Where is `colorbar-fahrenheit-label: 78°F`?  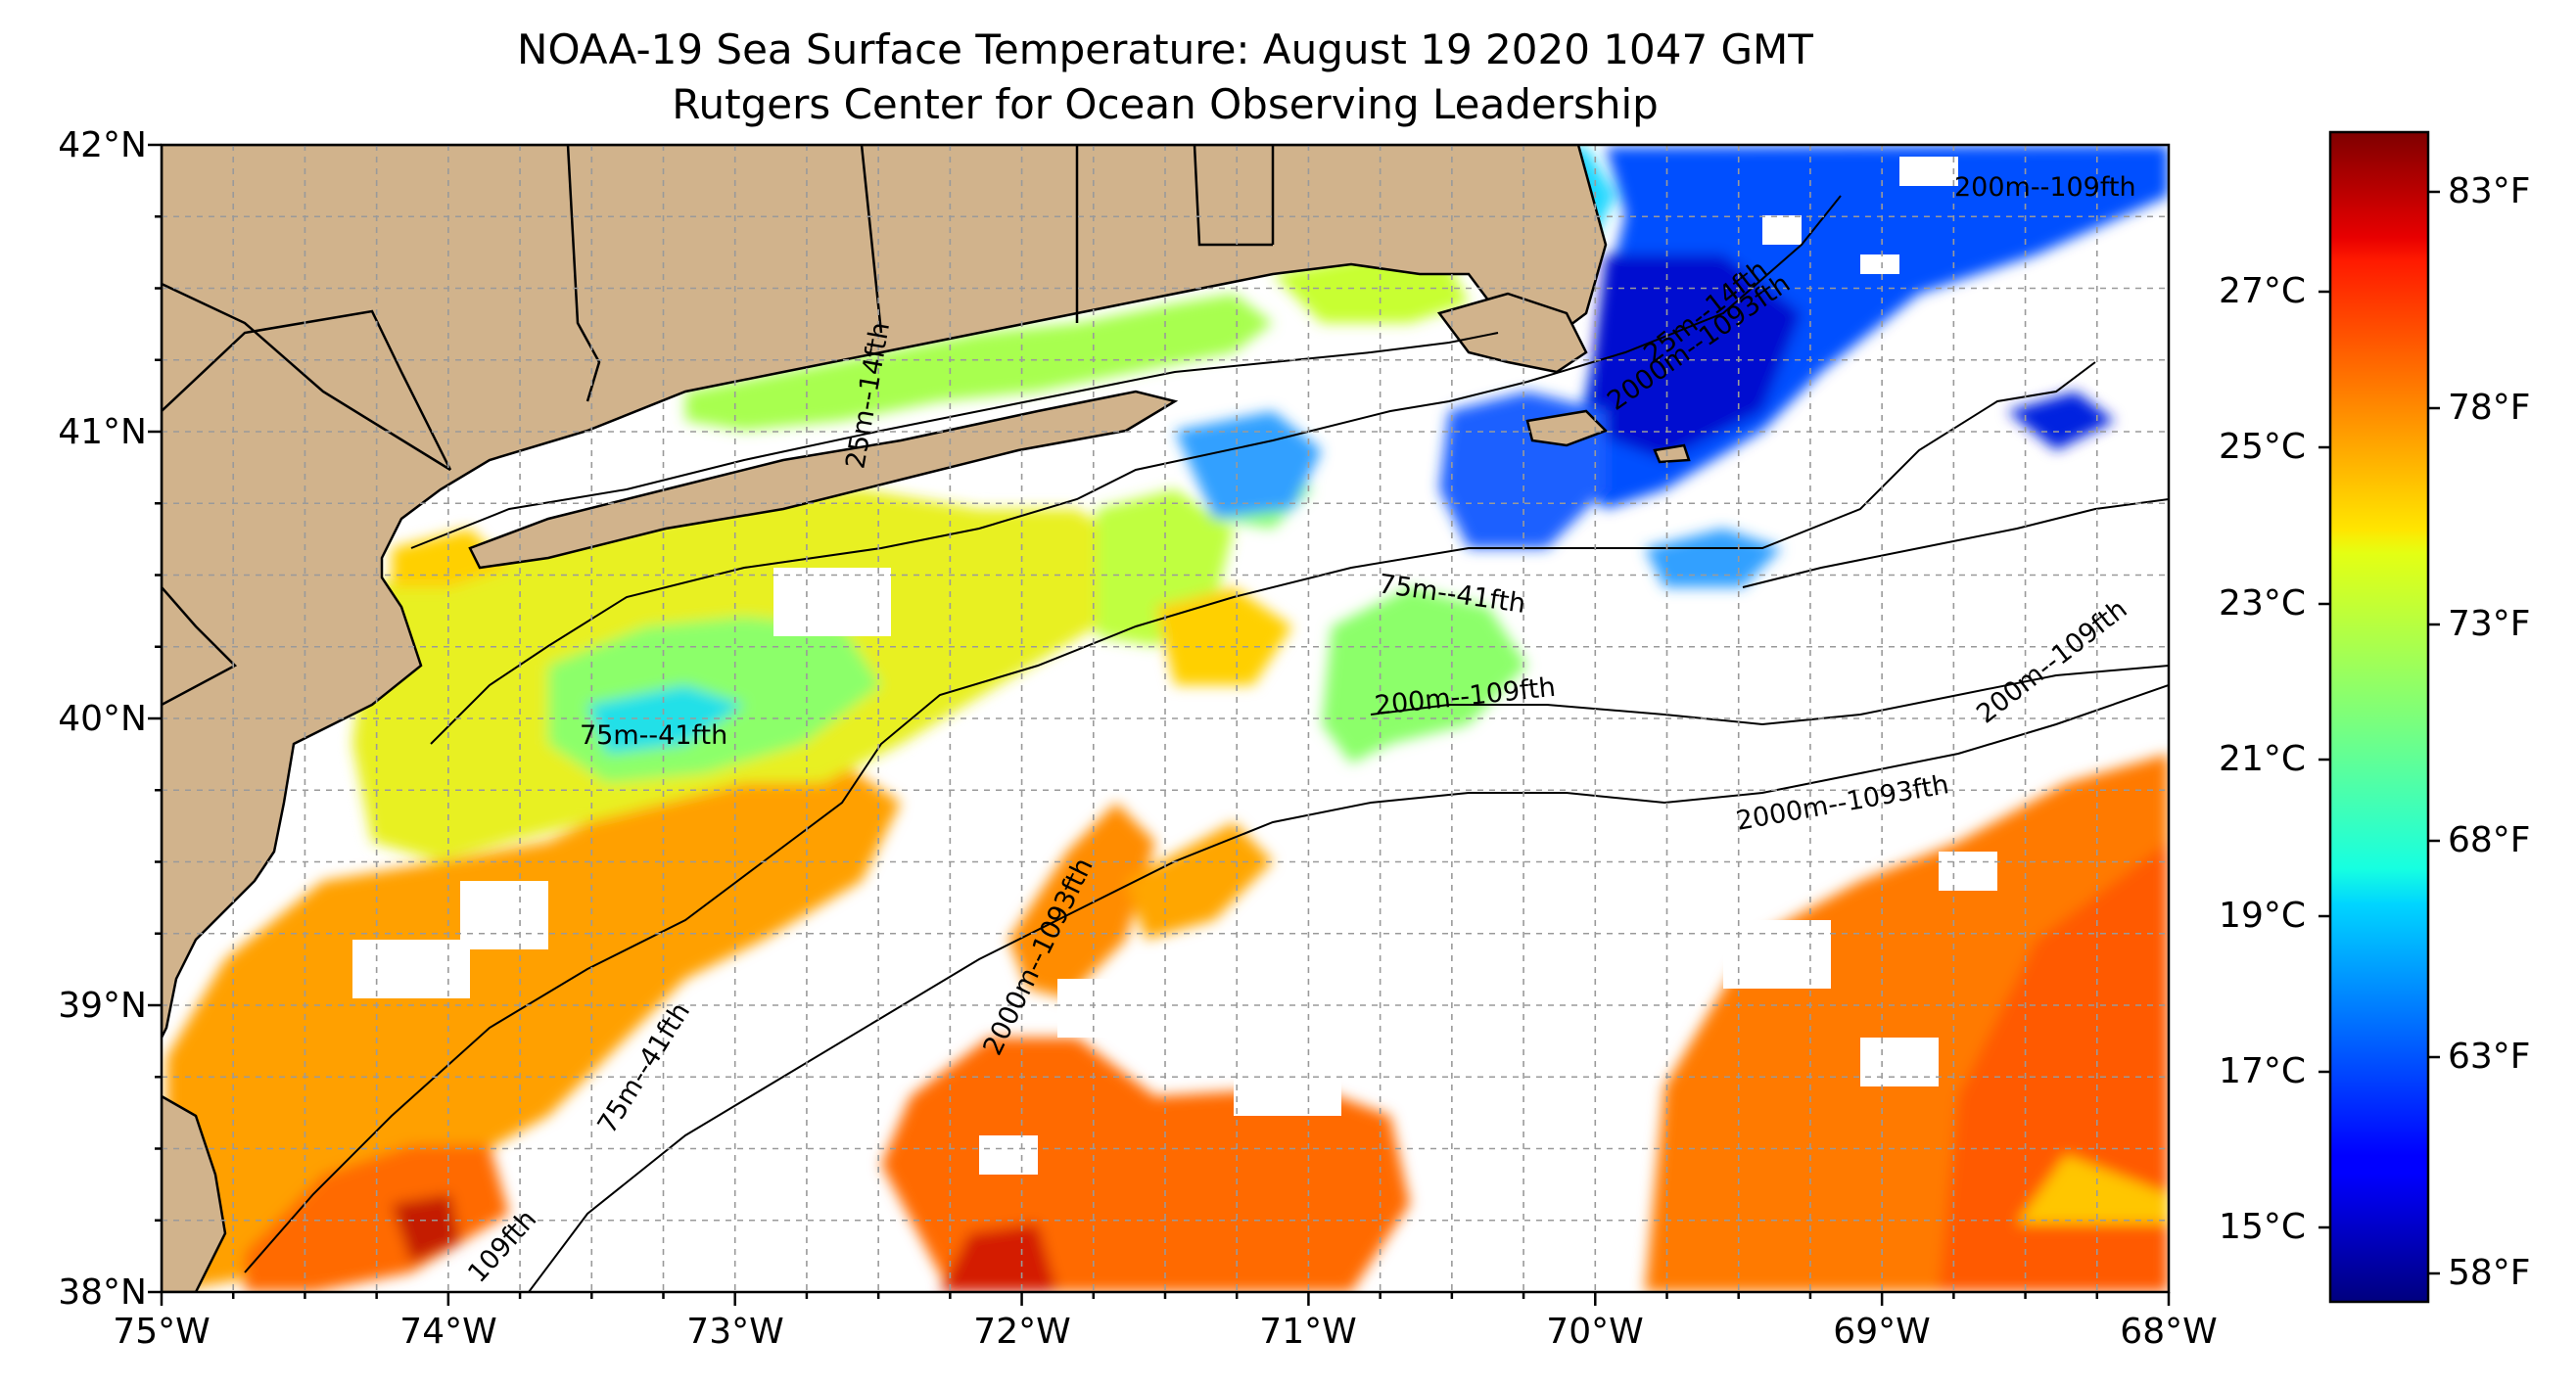 colorbar-fahrenheit-label: 78°F is located at coordinates (2489, 408).